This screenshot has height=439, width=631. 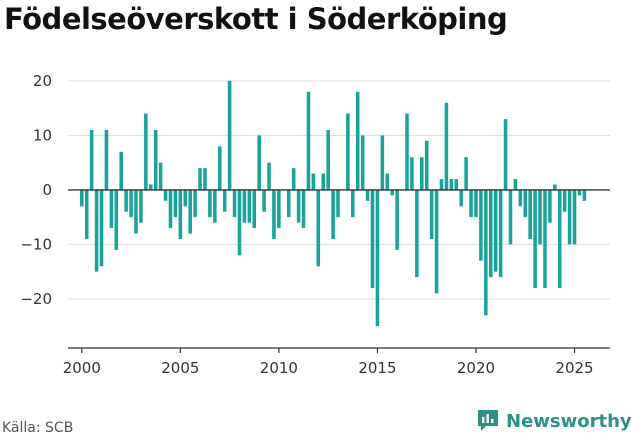 What do you see at coordinates (377, 368) in the screenshot?
I see `x-tick-label: 2015` at bounding box center [377, 368].